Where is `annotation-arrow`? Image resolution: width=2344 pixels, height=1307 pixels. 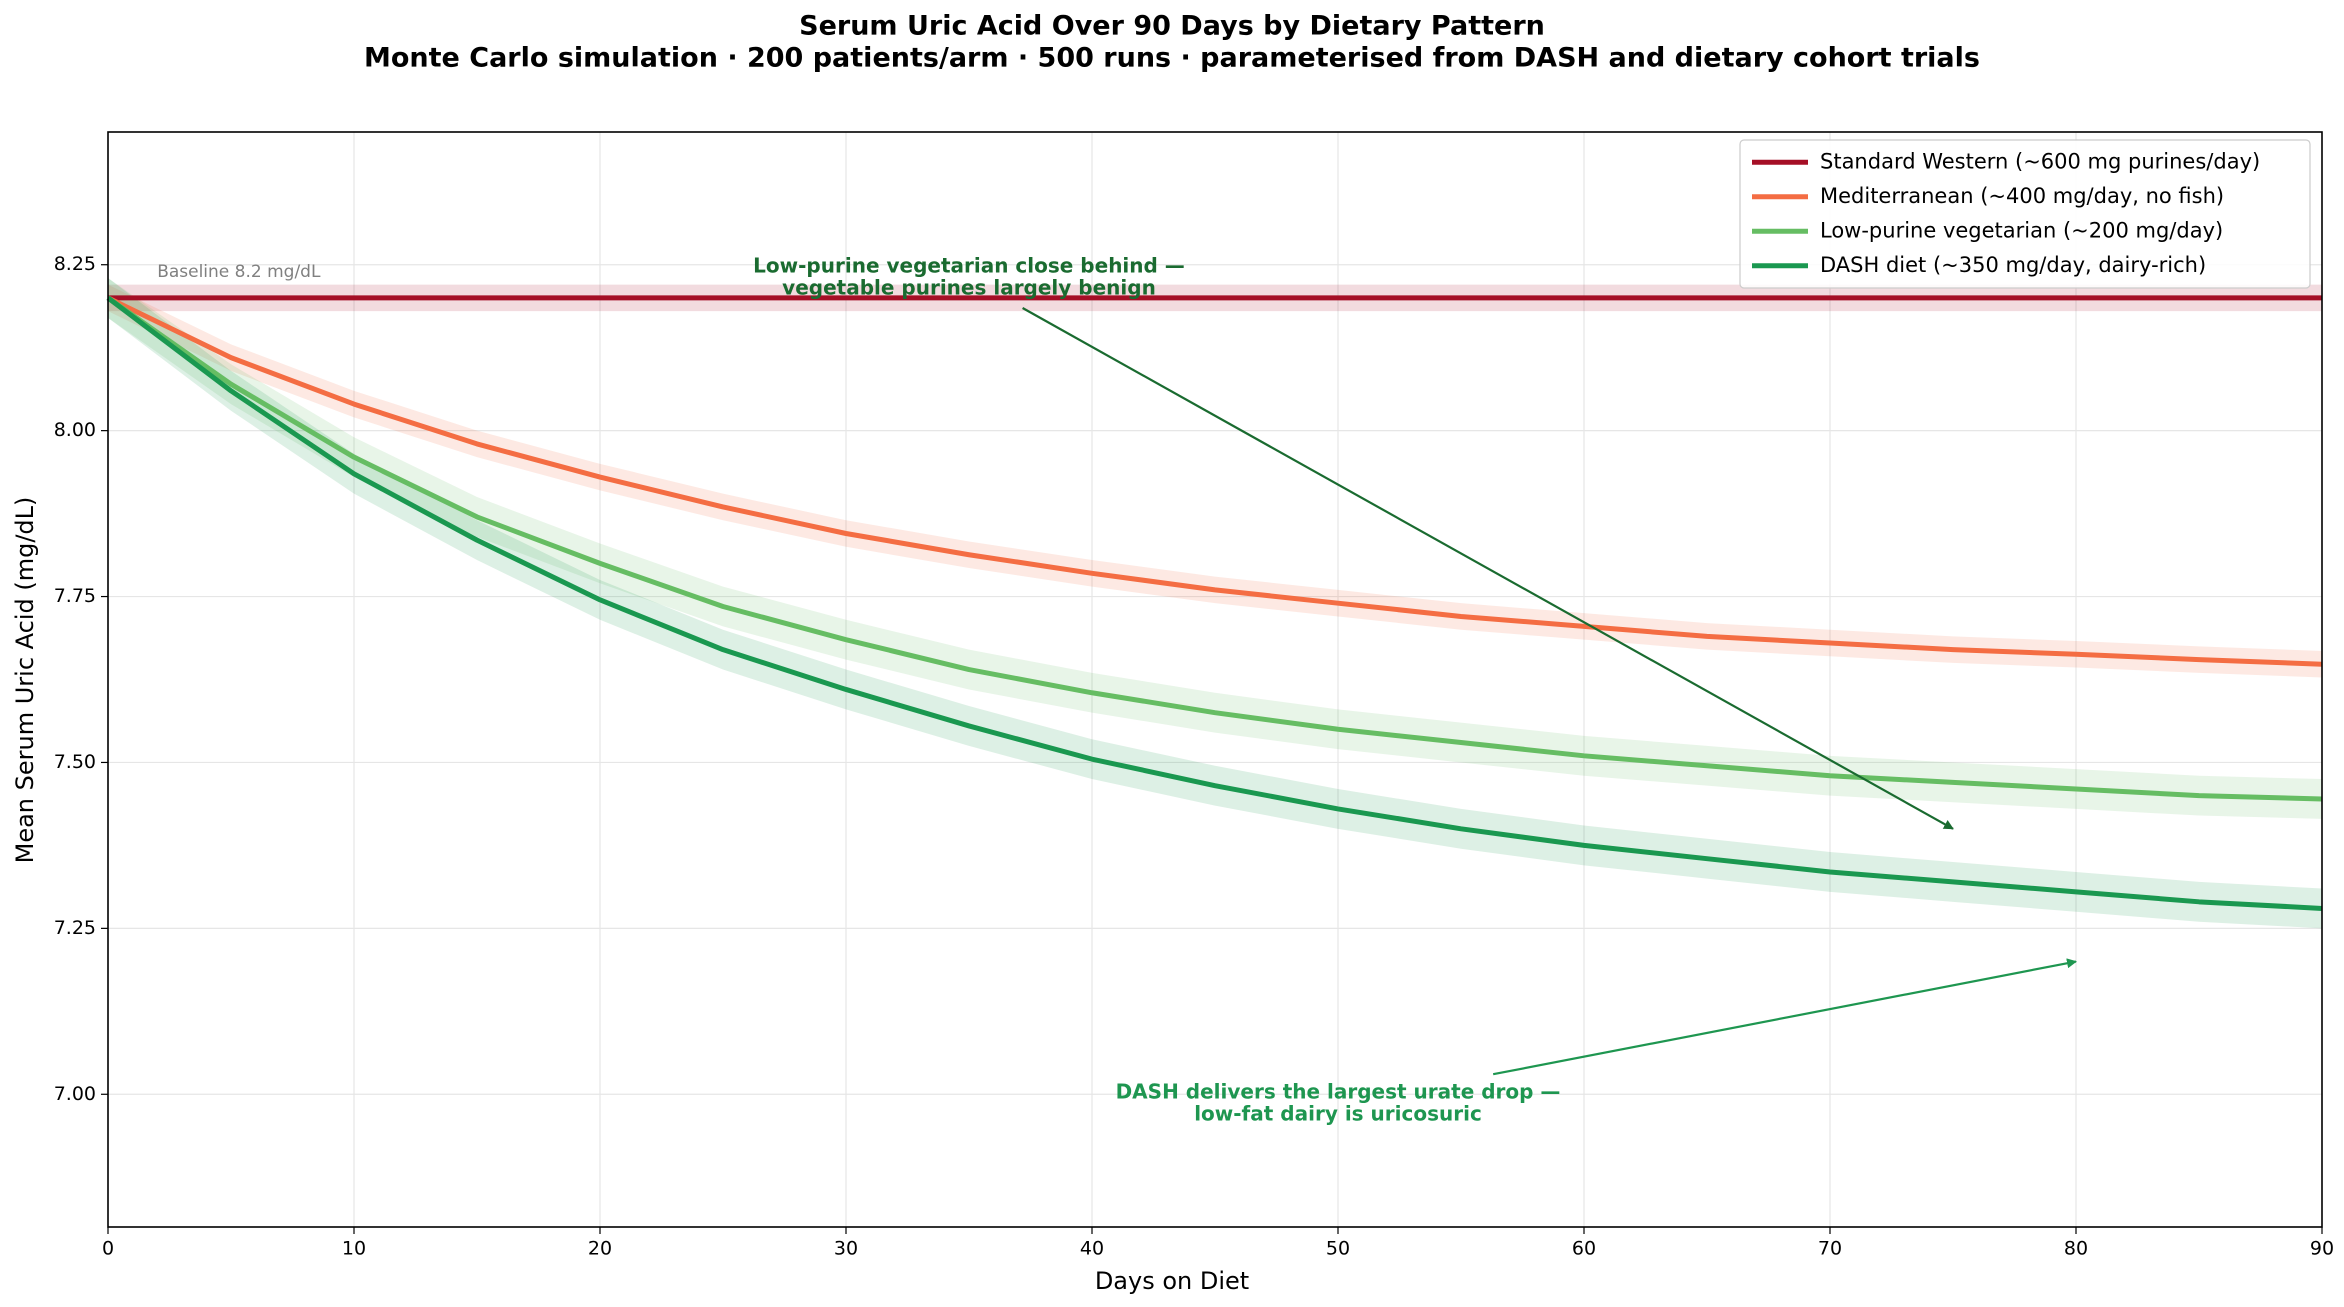 annotation-arrow is located at coordinates (1784, 1017).